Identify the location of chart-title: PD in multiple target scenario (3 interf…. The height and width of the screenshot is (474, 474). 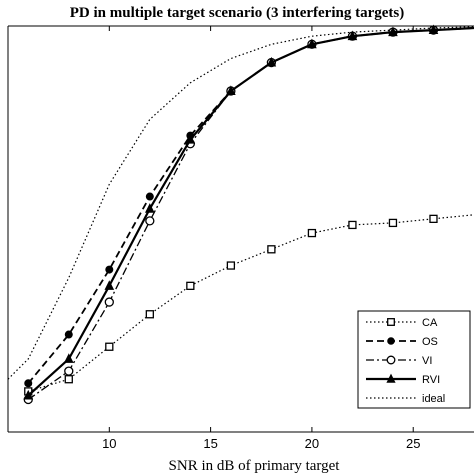
(237, 13).